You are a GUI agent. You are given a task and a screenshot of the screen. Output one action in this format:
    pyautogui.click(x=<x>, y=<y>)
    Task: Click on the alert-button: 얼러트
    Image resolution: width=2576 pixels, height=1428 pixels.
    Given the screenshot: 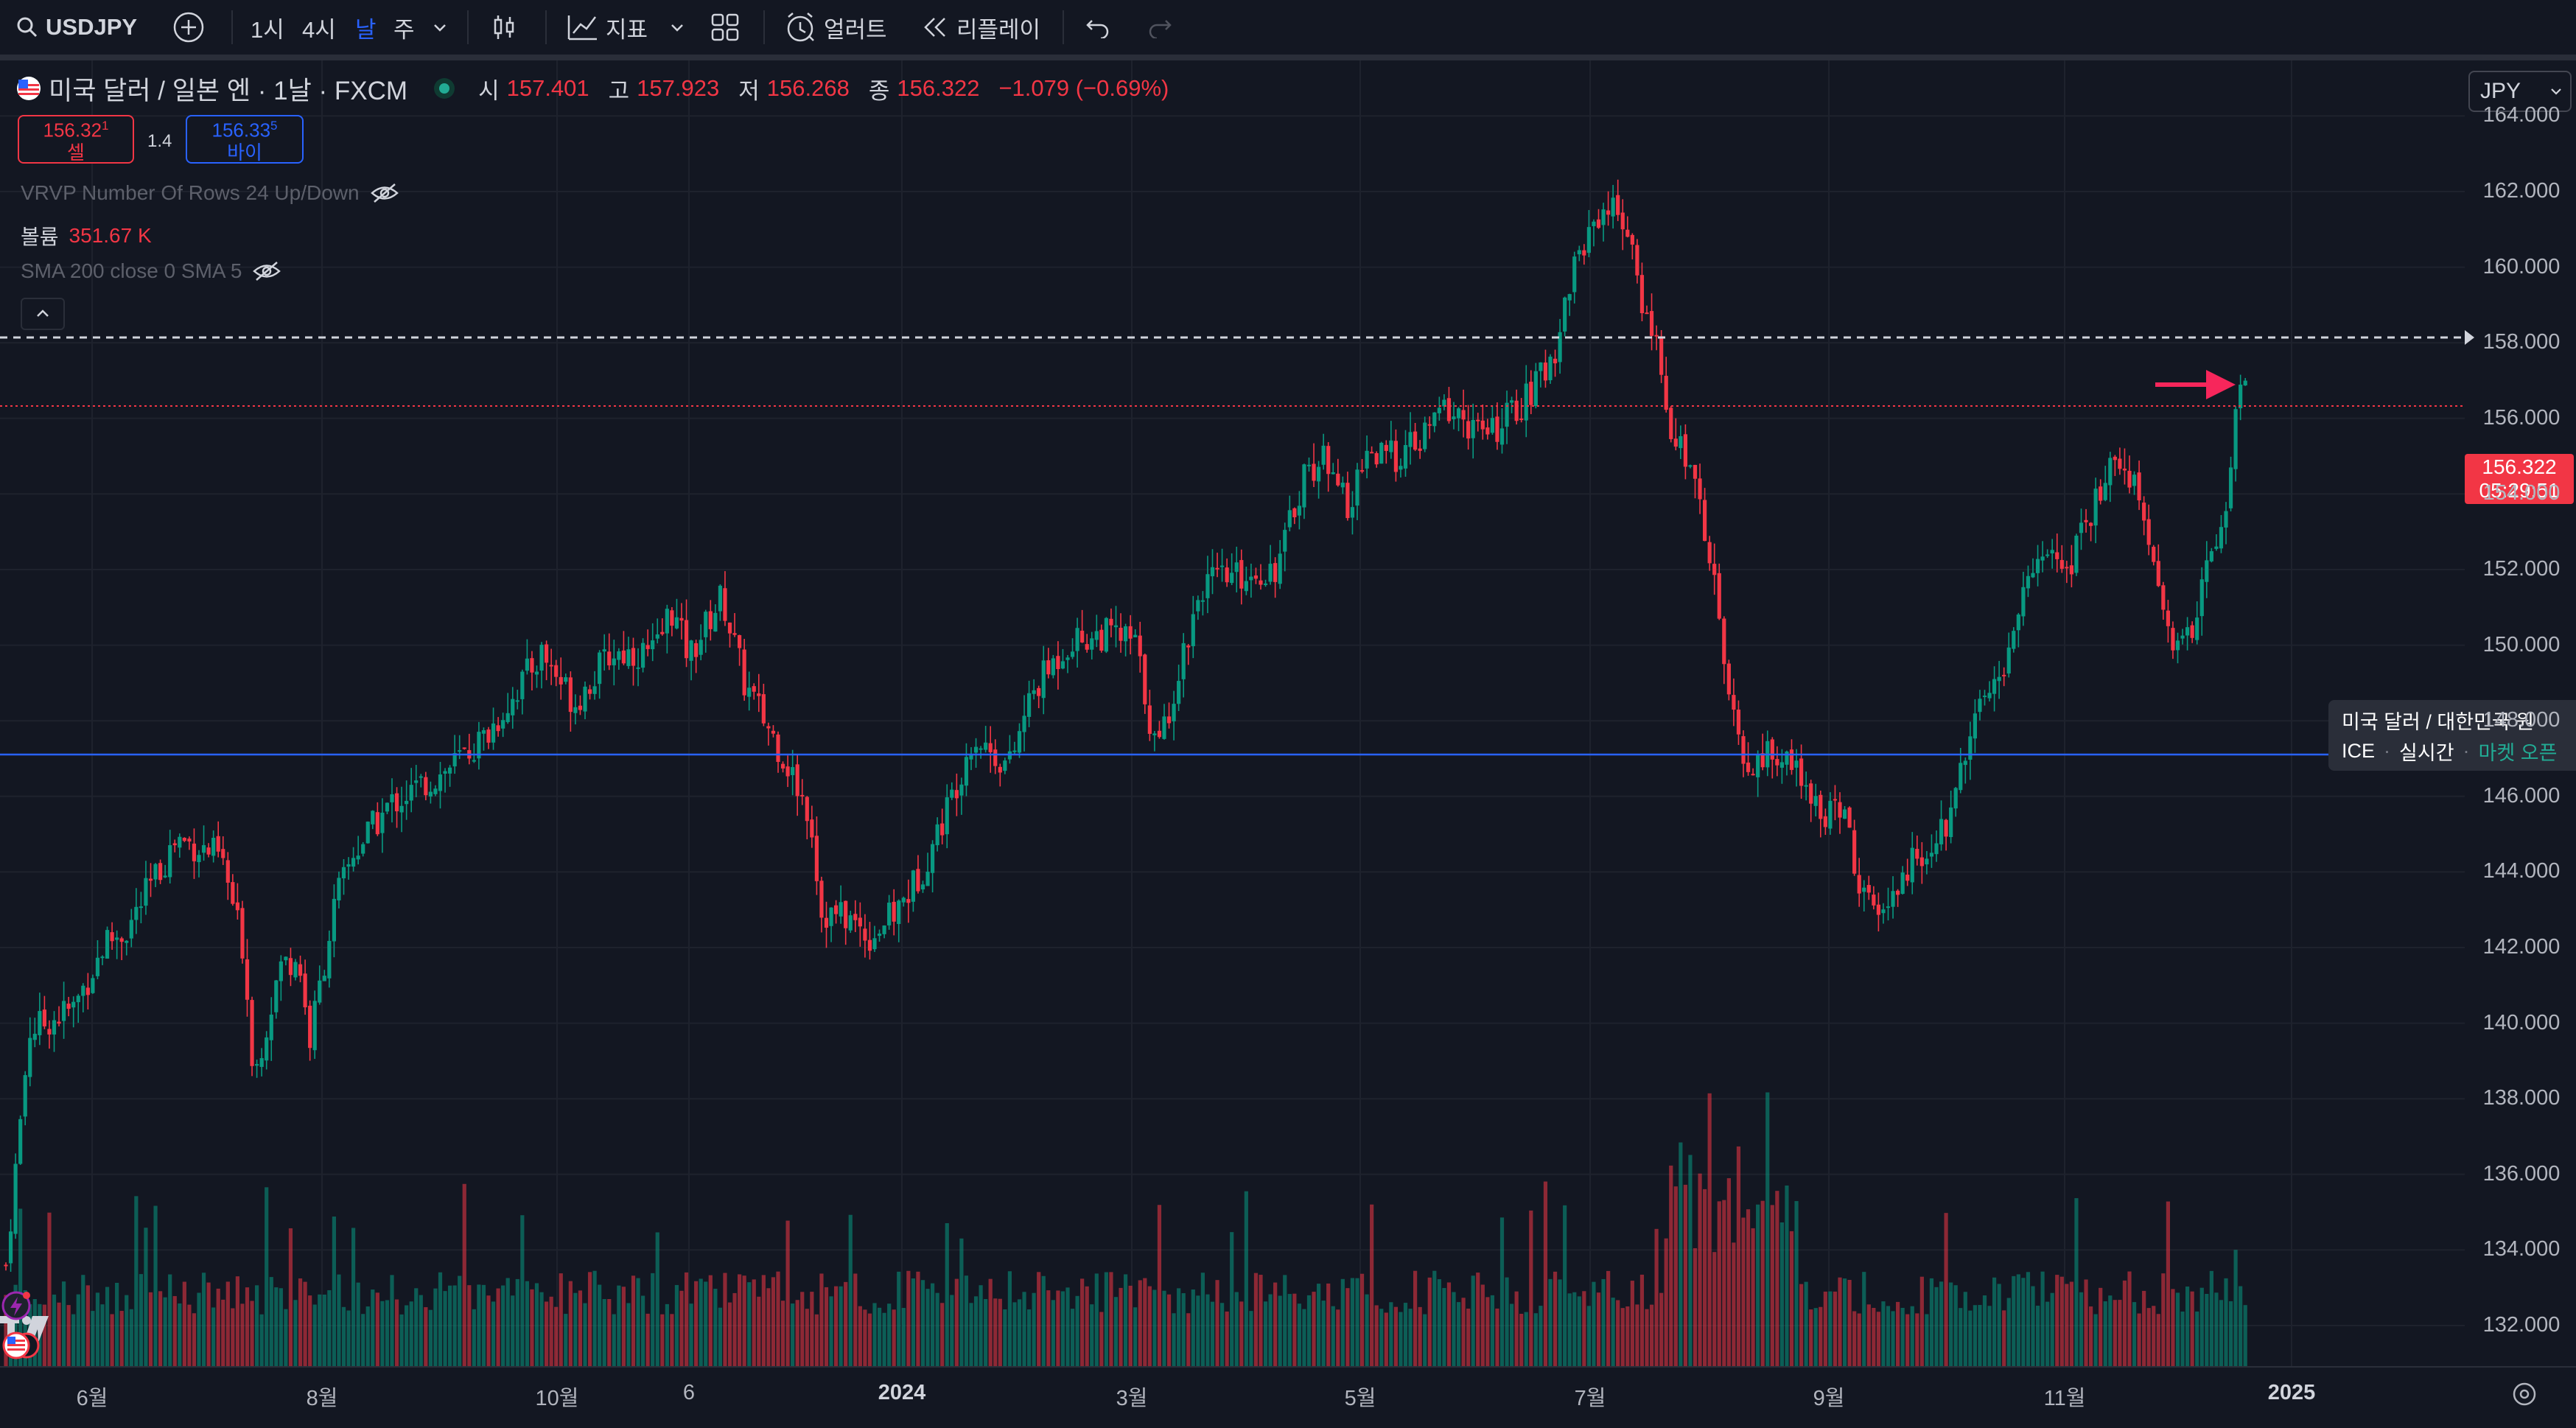 What is the action you would take?
    pyautogui.click(x=835, y=28)
    